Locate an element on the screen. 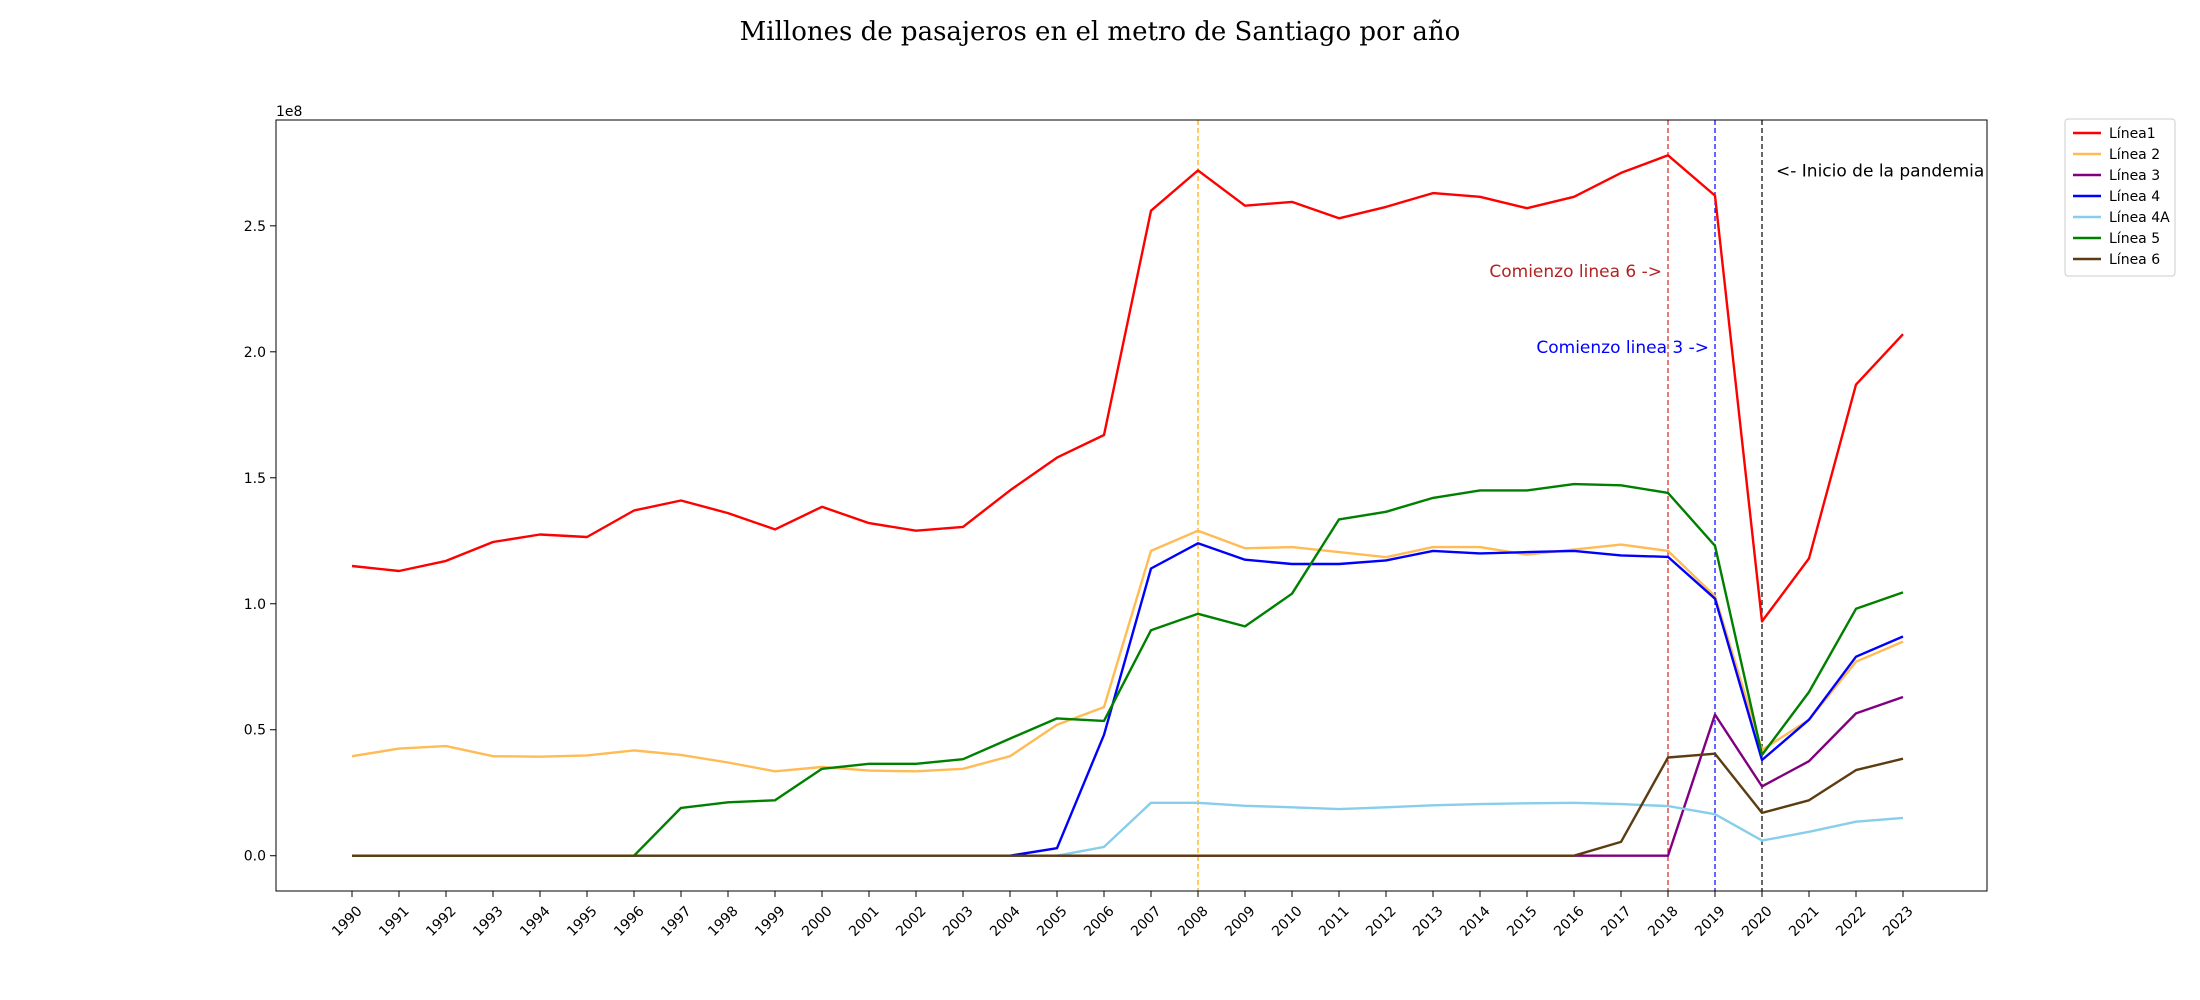 The height and width of the screenshot is (1000, 2200). annotation-2: Comienzo linea 3 -> is located at coordinates (1622, 348).